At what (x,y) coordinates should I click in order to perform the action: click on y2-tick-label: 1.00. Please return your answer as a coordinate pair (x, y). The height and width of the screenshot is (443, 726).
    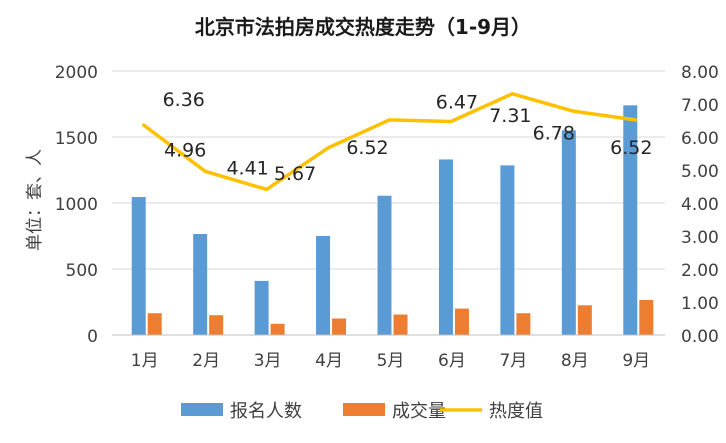
    Looking at the image, I should click on (700, 304).